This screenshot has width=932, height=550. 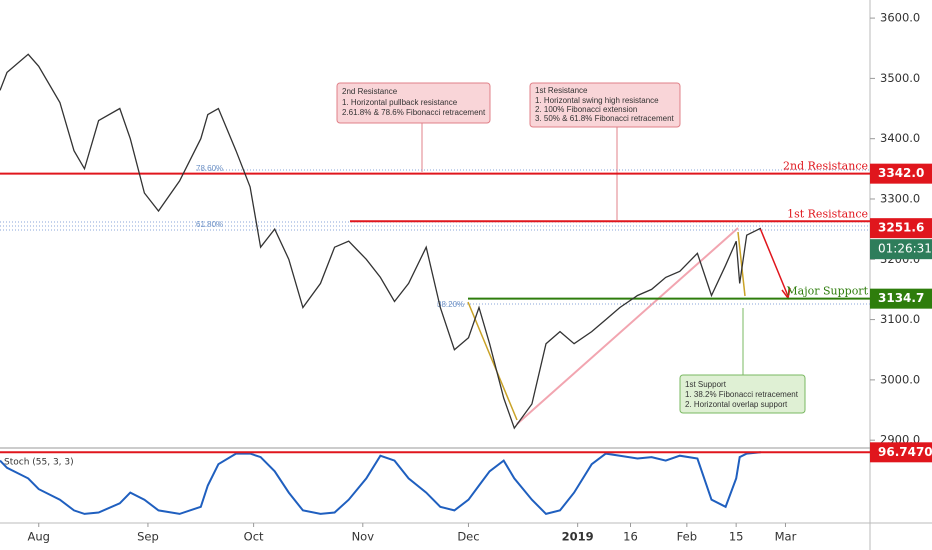 I want to click on callout-line: 1. 38.2% Fibonacci retracement, so click(x=742, y=394).